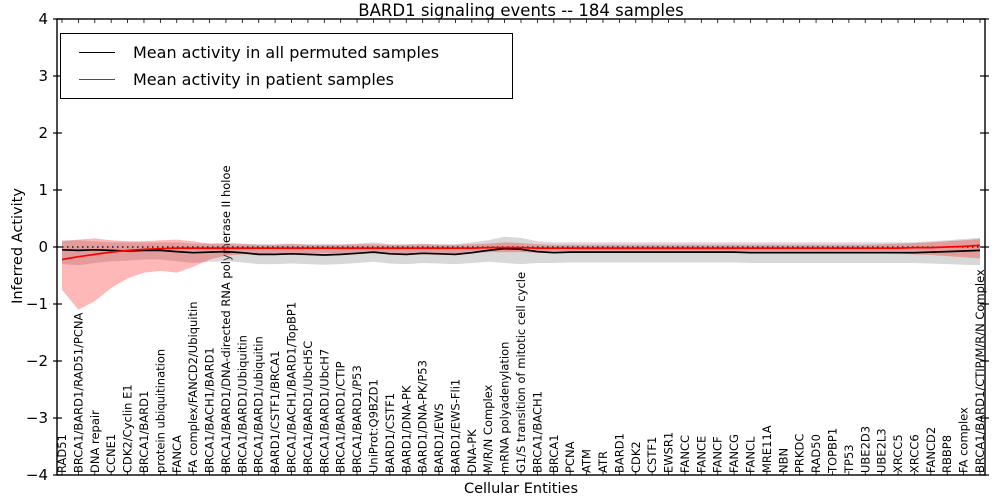  What do you see at coordinates (275, 412) in the screenshot?
I see `x-tick-label: BARD1/CSTF1/BRCA1` at bounding box center [275, 412].